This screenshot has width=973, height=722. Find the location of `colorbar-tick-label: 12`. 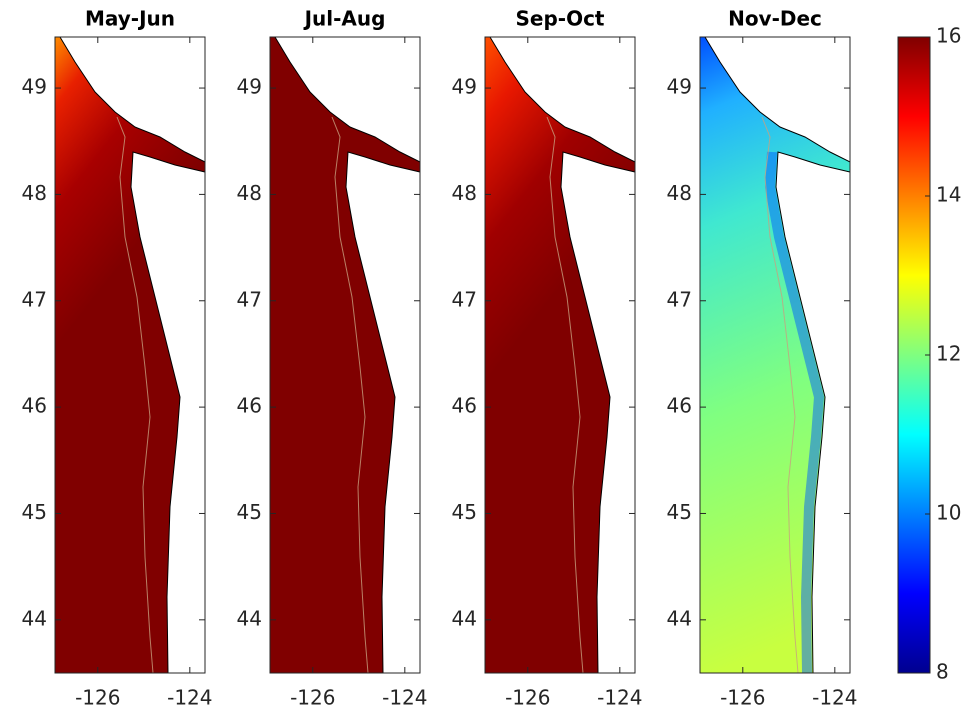

colorbar-tick-label: 12 is located at coordinates (948, 354).